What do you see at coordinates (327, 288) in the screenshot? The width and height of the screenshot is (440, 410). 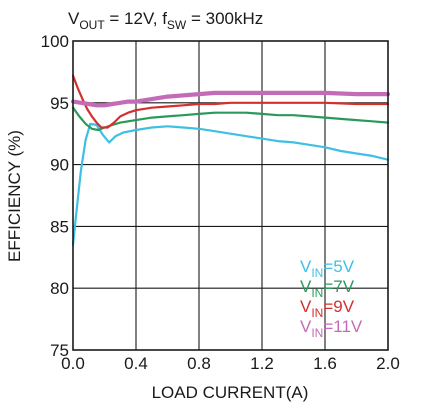 I see `legend-item-2: VIN=7V` at bounding box center [327, 288].